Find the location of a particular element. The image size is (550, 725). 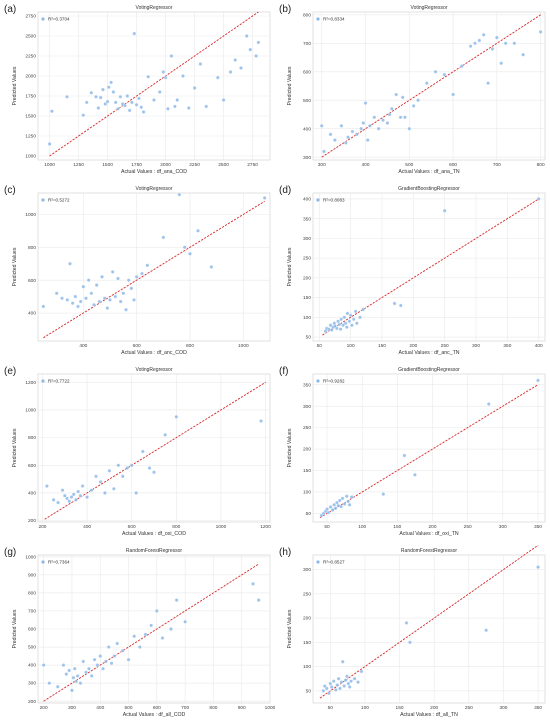

x-tick-label: 2000 is located at coordinates (165, 165).